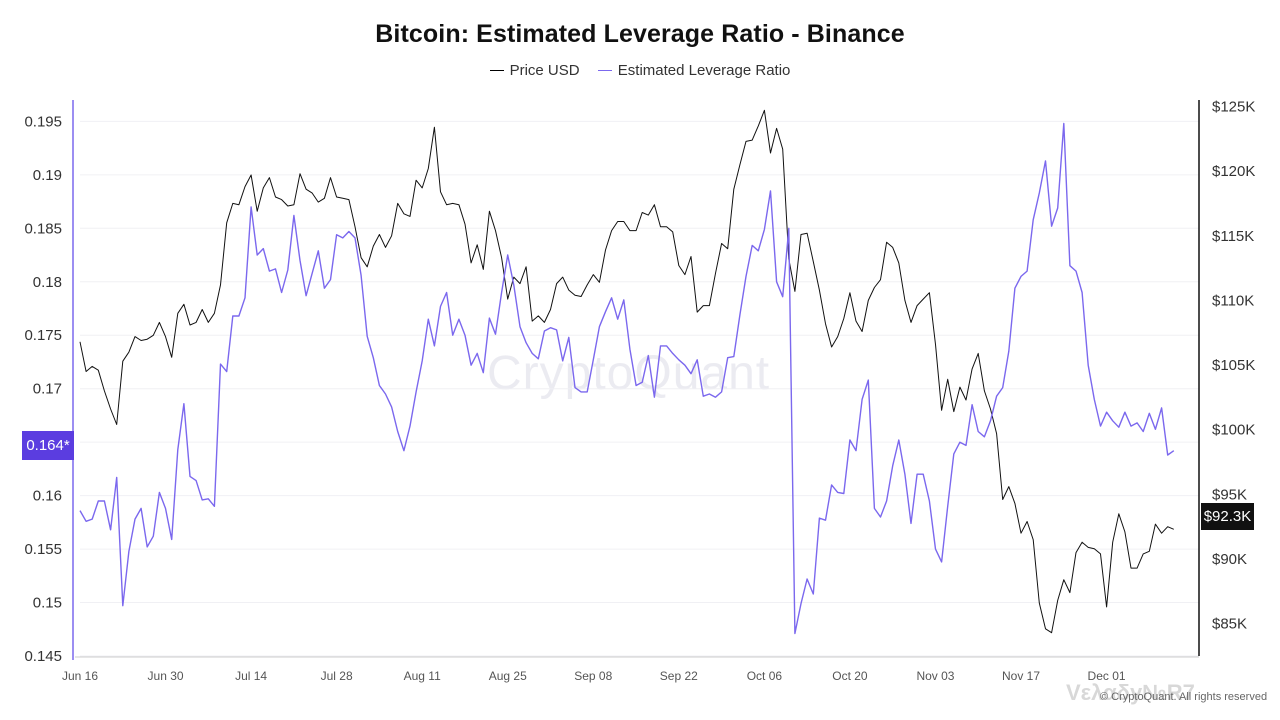 The height and width of the screenshot is (720, 1280). I want to click on right-tick-label: $105K, so click(1233, 365).